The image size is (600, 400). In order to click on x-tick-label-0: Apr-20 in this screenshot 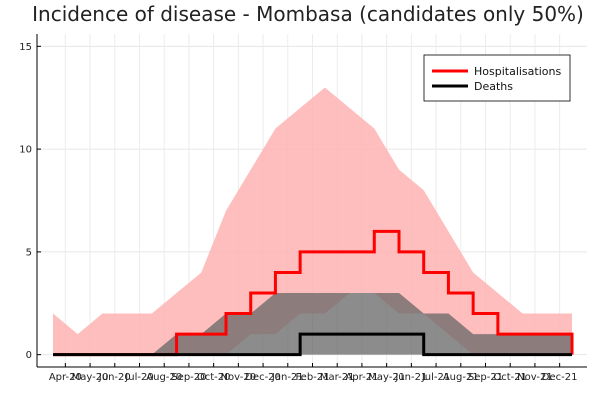, I will do `click(65, 377)`.